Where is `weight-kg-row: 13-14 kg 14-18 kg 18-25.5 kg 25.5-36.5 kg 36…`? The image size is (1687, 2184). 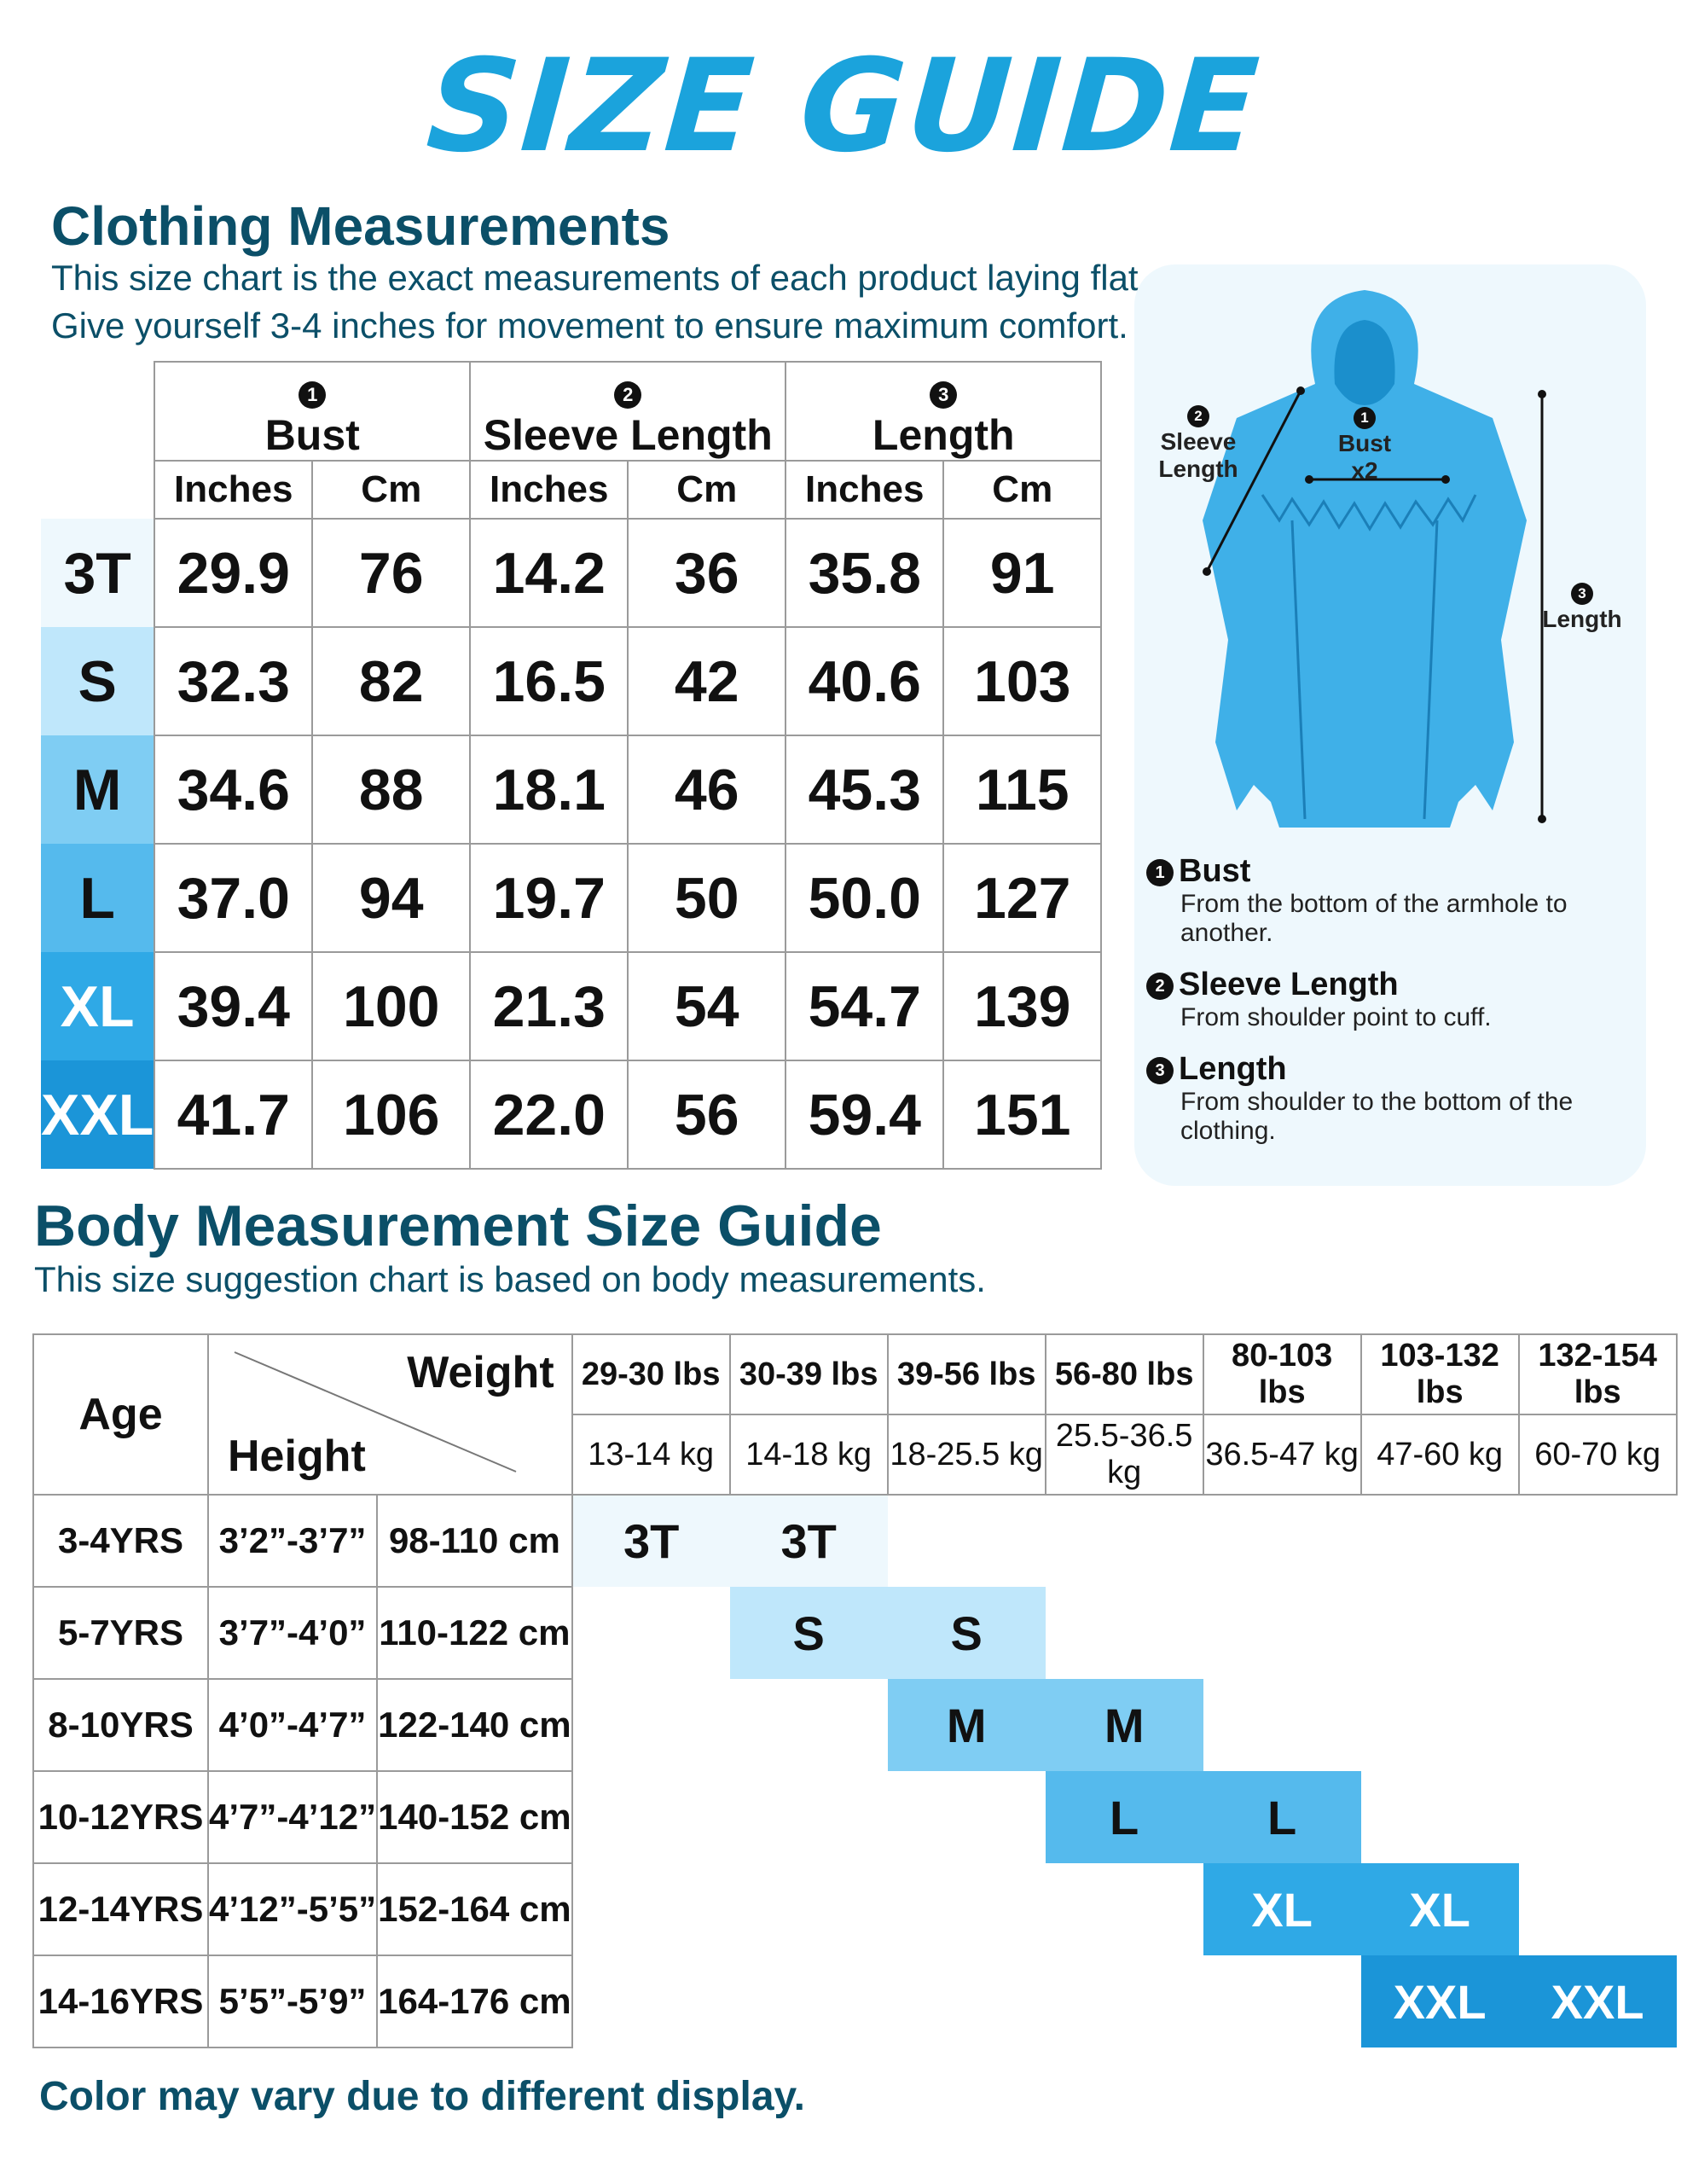 weight-kg-row: 13-14 kg 14-18 kg 18-25.5 kg 25.5-36.5 kg 36… is located at coordinates (856, 1455).